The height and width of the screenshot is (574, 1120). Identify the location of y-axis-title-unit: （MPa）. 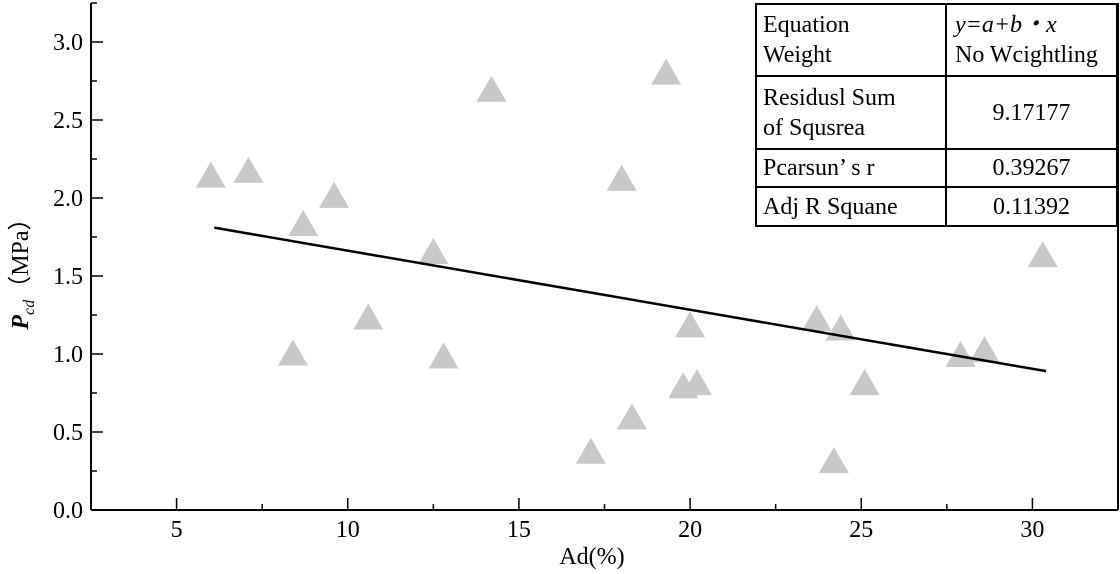
(21, 252).